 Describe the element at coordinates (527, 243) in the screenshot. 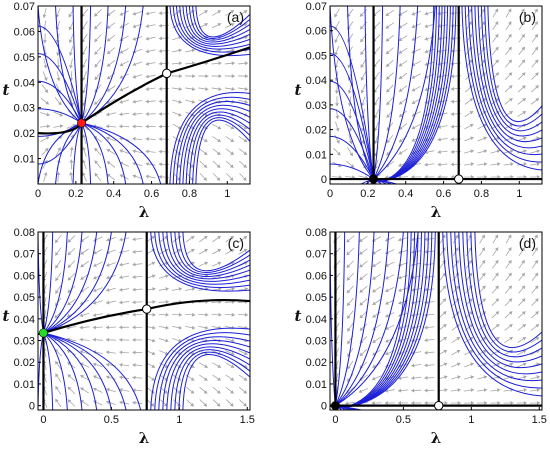

I see `panel-label: (d)` at that location.